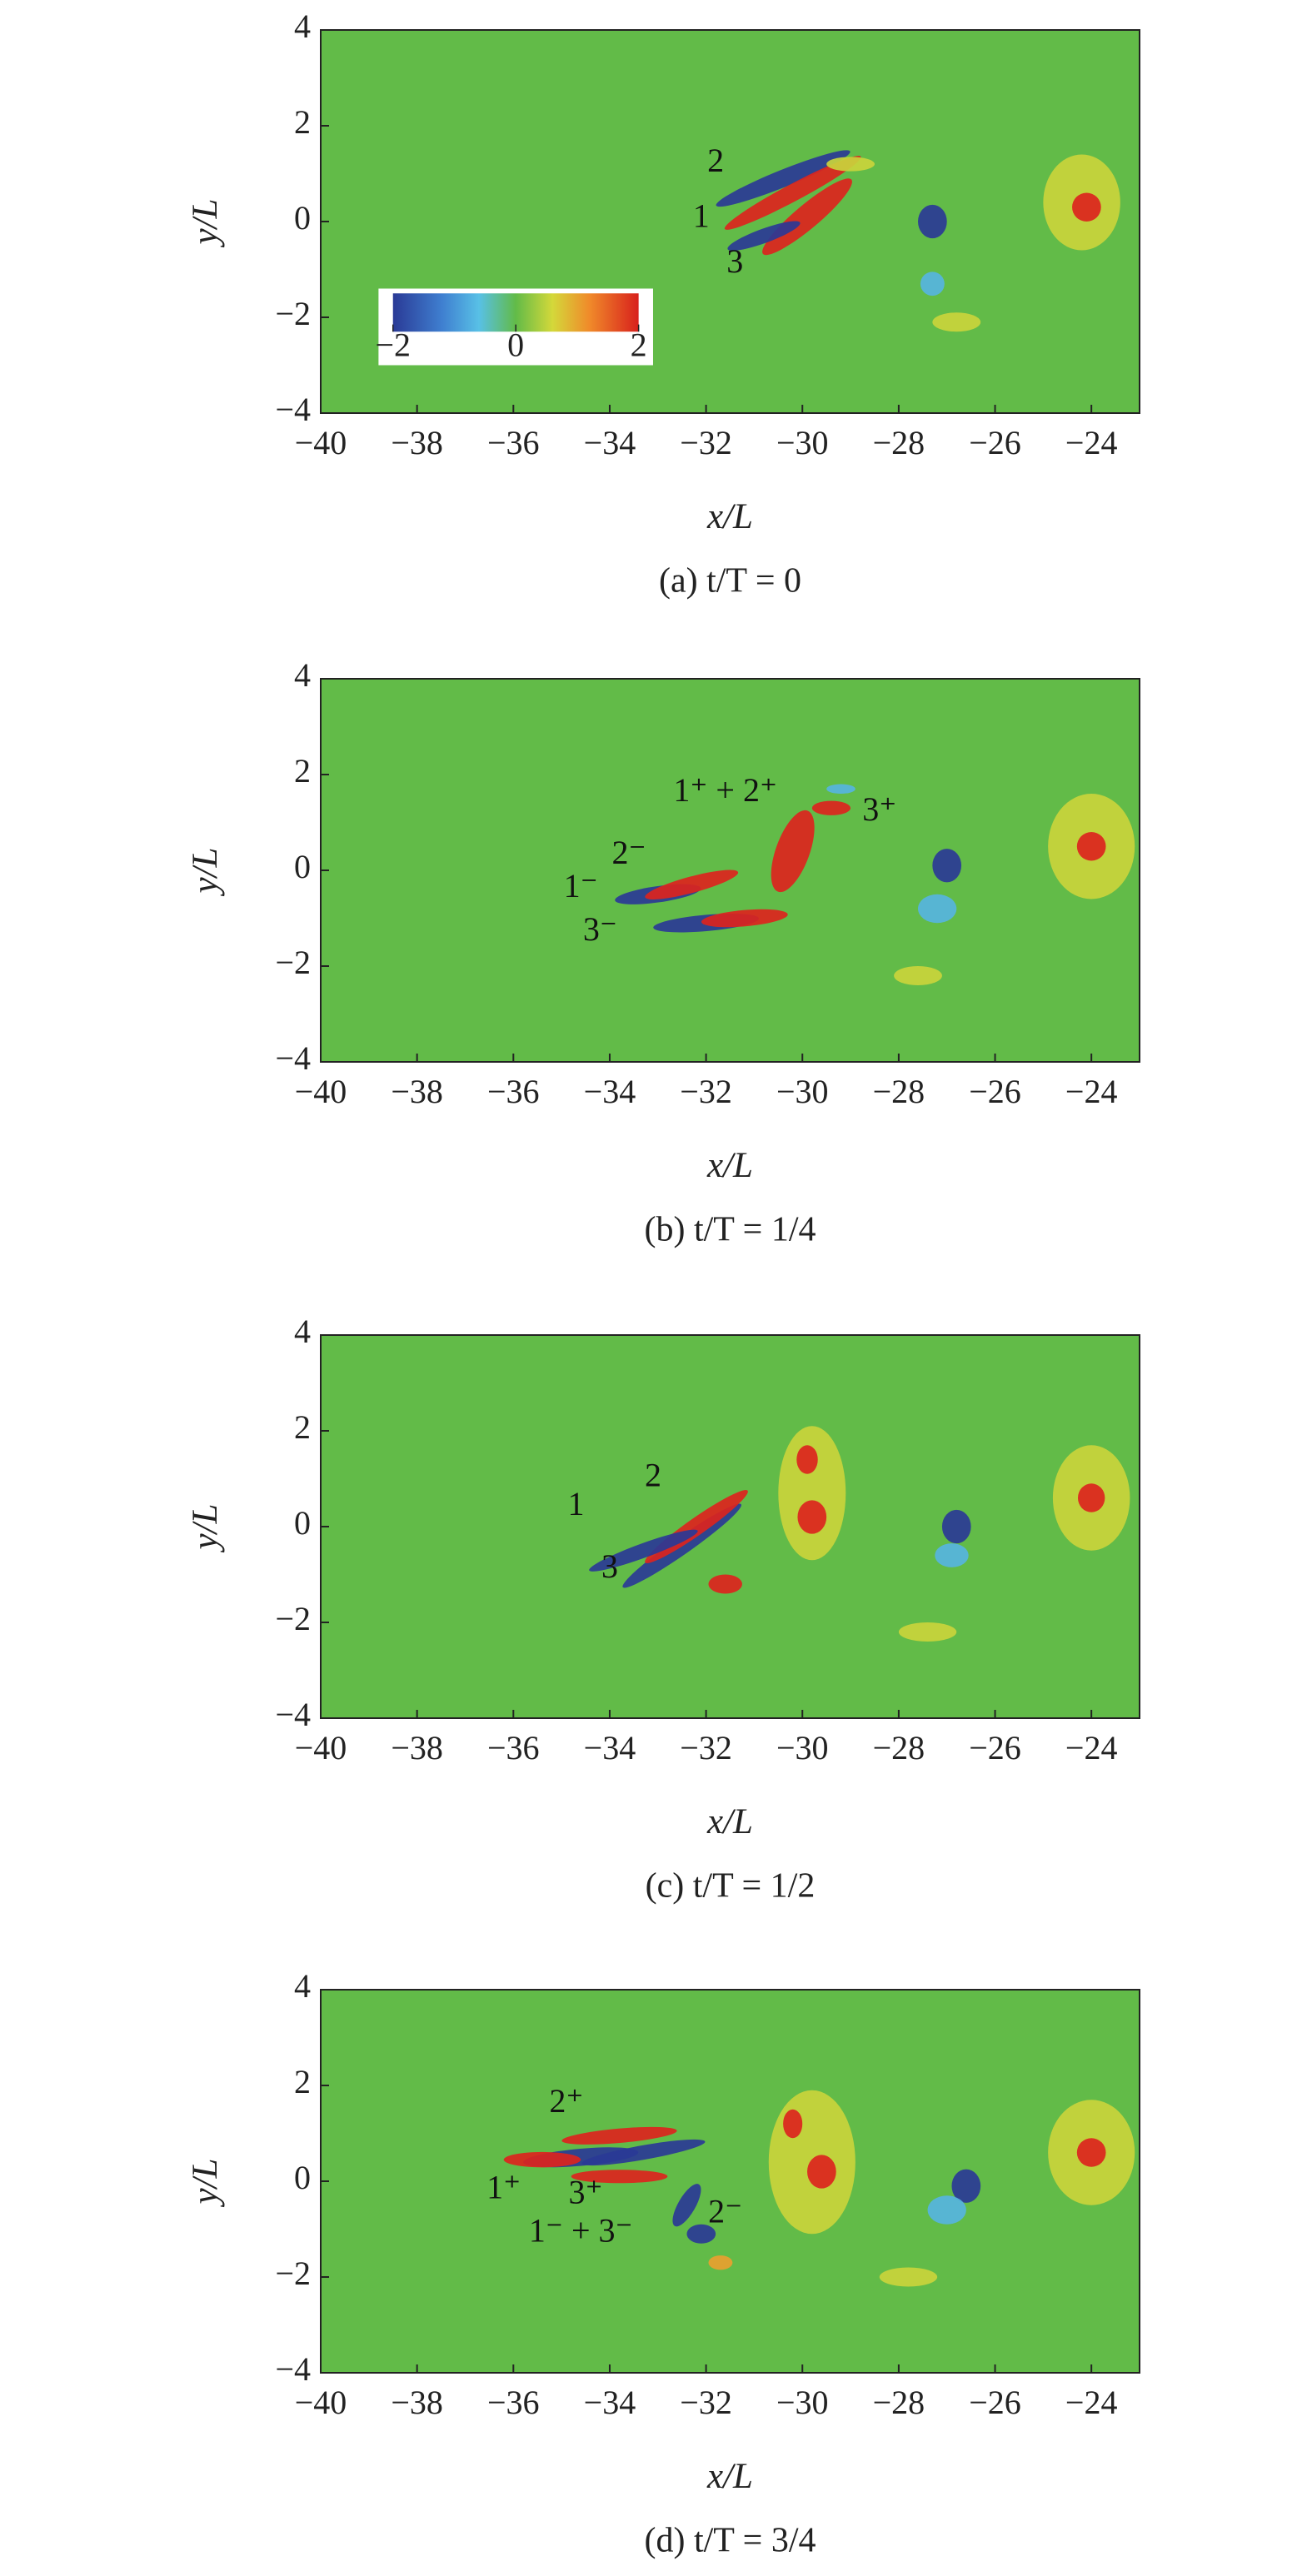  I want to click on annotation: 2, so click(715, 160).